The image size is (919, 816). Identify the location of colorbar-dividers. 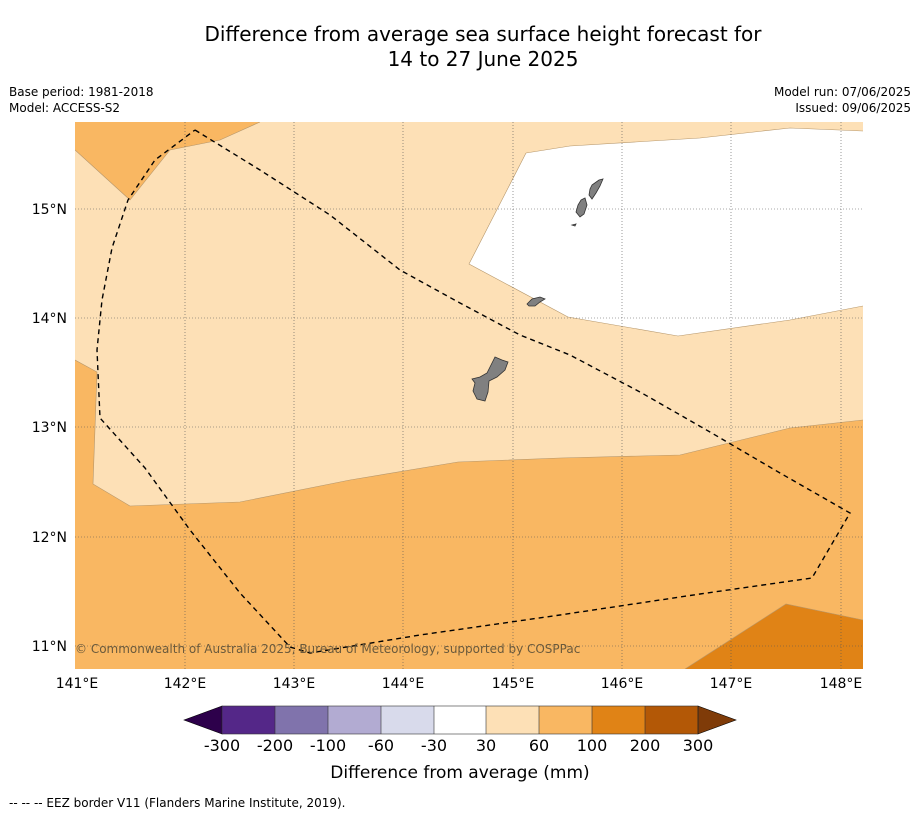
(460, 720).